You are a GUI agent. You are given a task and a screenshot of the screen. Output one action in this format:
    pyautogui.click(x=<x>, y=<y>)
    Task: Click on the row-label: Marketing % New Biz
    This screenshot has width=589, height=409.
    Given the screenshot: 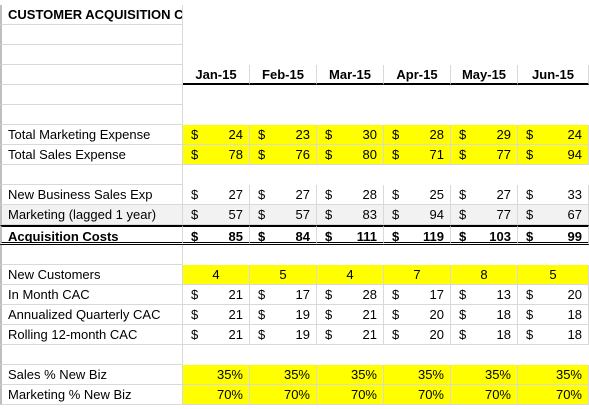 What is the action you would take?
    pyautogui.click(x=91, y=395)
    